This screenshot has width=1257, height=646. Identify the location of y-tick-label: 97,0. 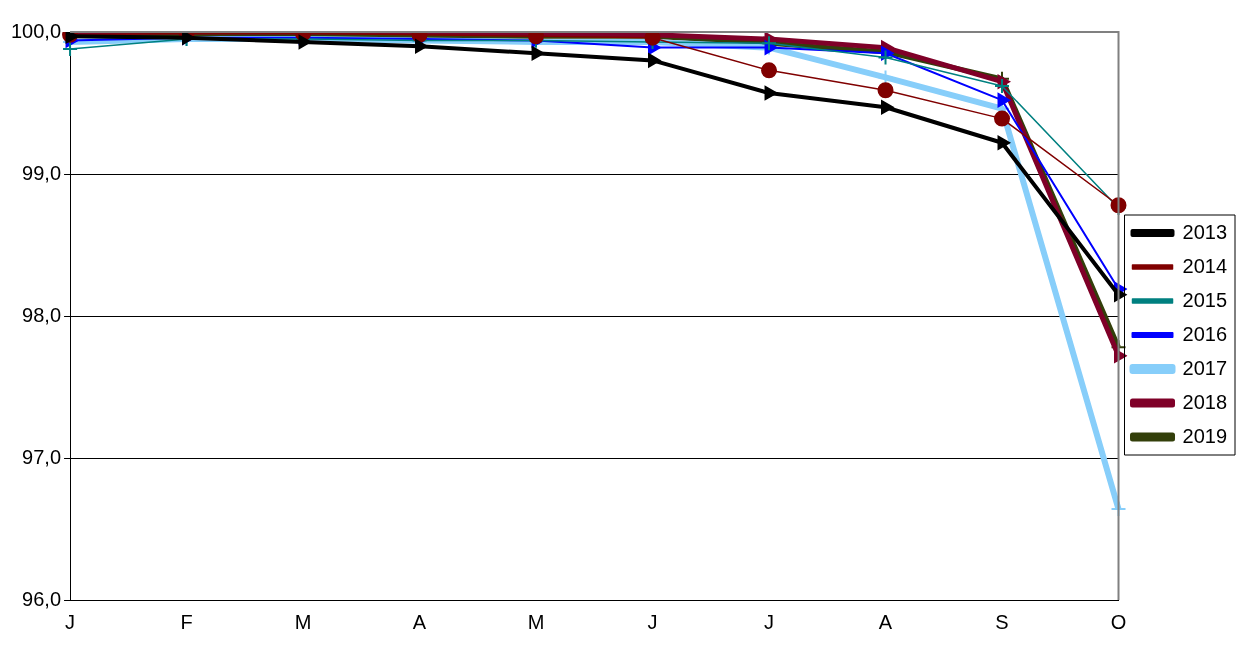
(42, 456).